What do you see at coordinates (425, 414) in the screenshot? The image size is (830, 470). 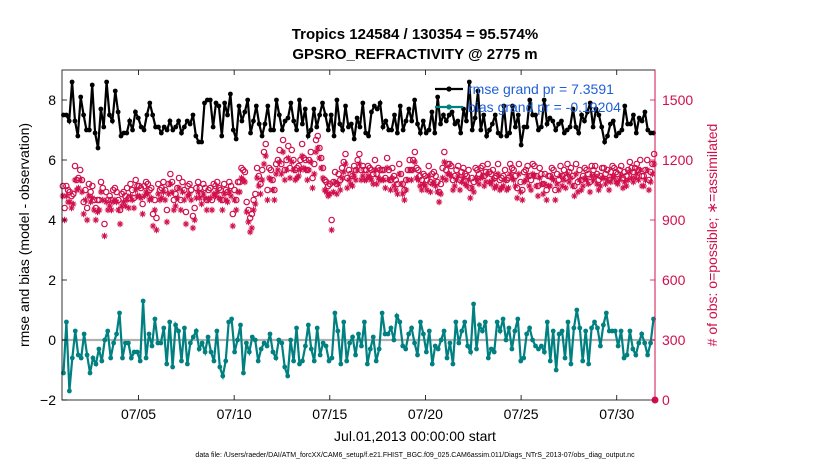 I see `x-tick-label: 07/20` at bounding box center [425, 414].